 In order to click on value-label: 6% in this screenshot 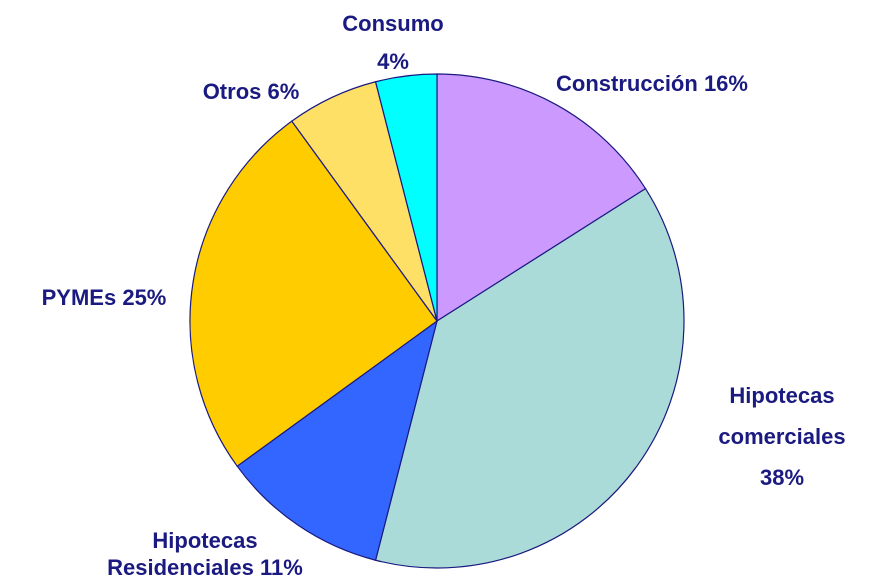, I will do `click(283, 91)`.